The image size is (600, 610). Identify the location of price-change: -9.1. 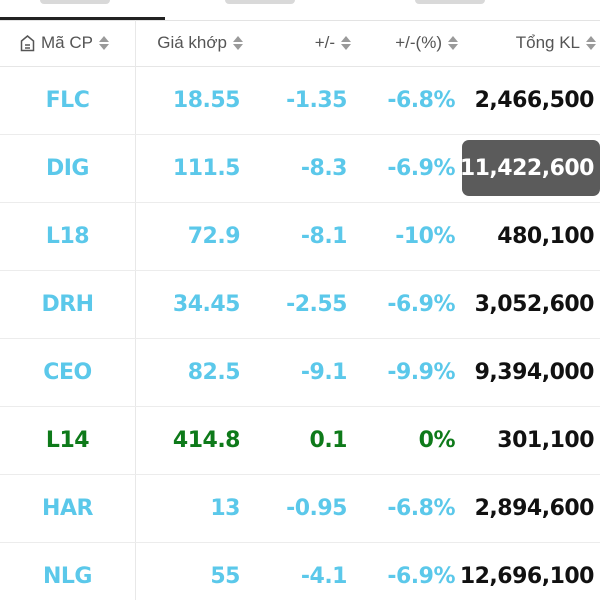
(324, 372).